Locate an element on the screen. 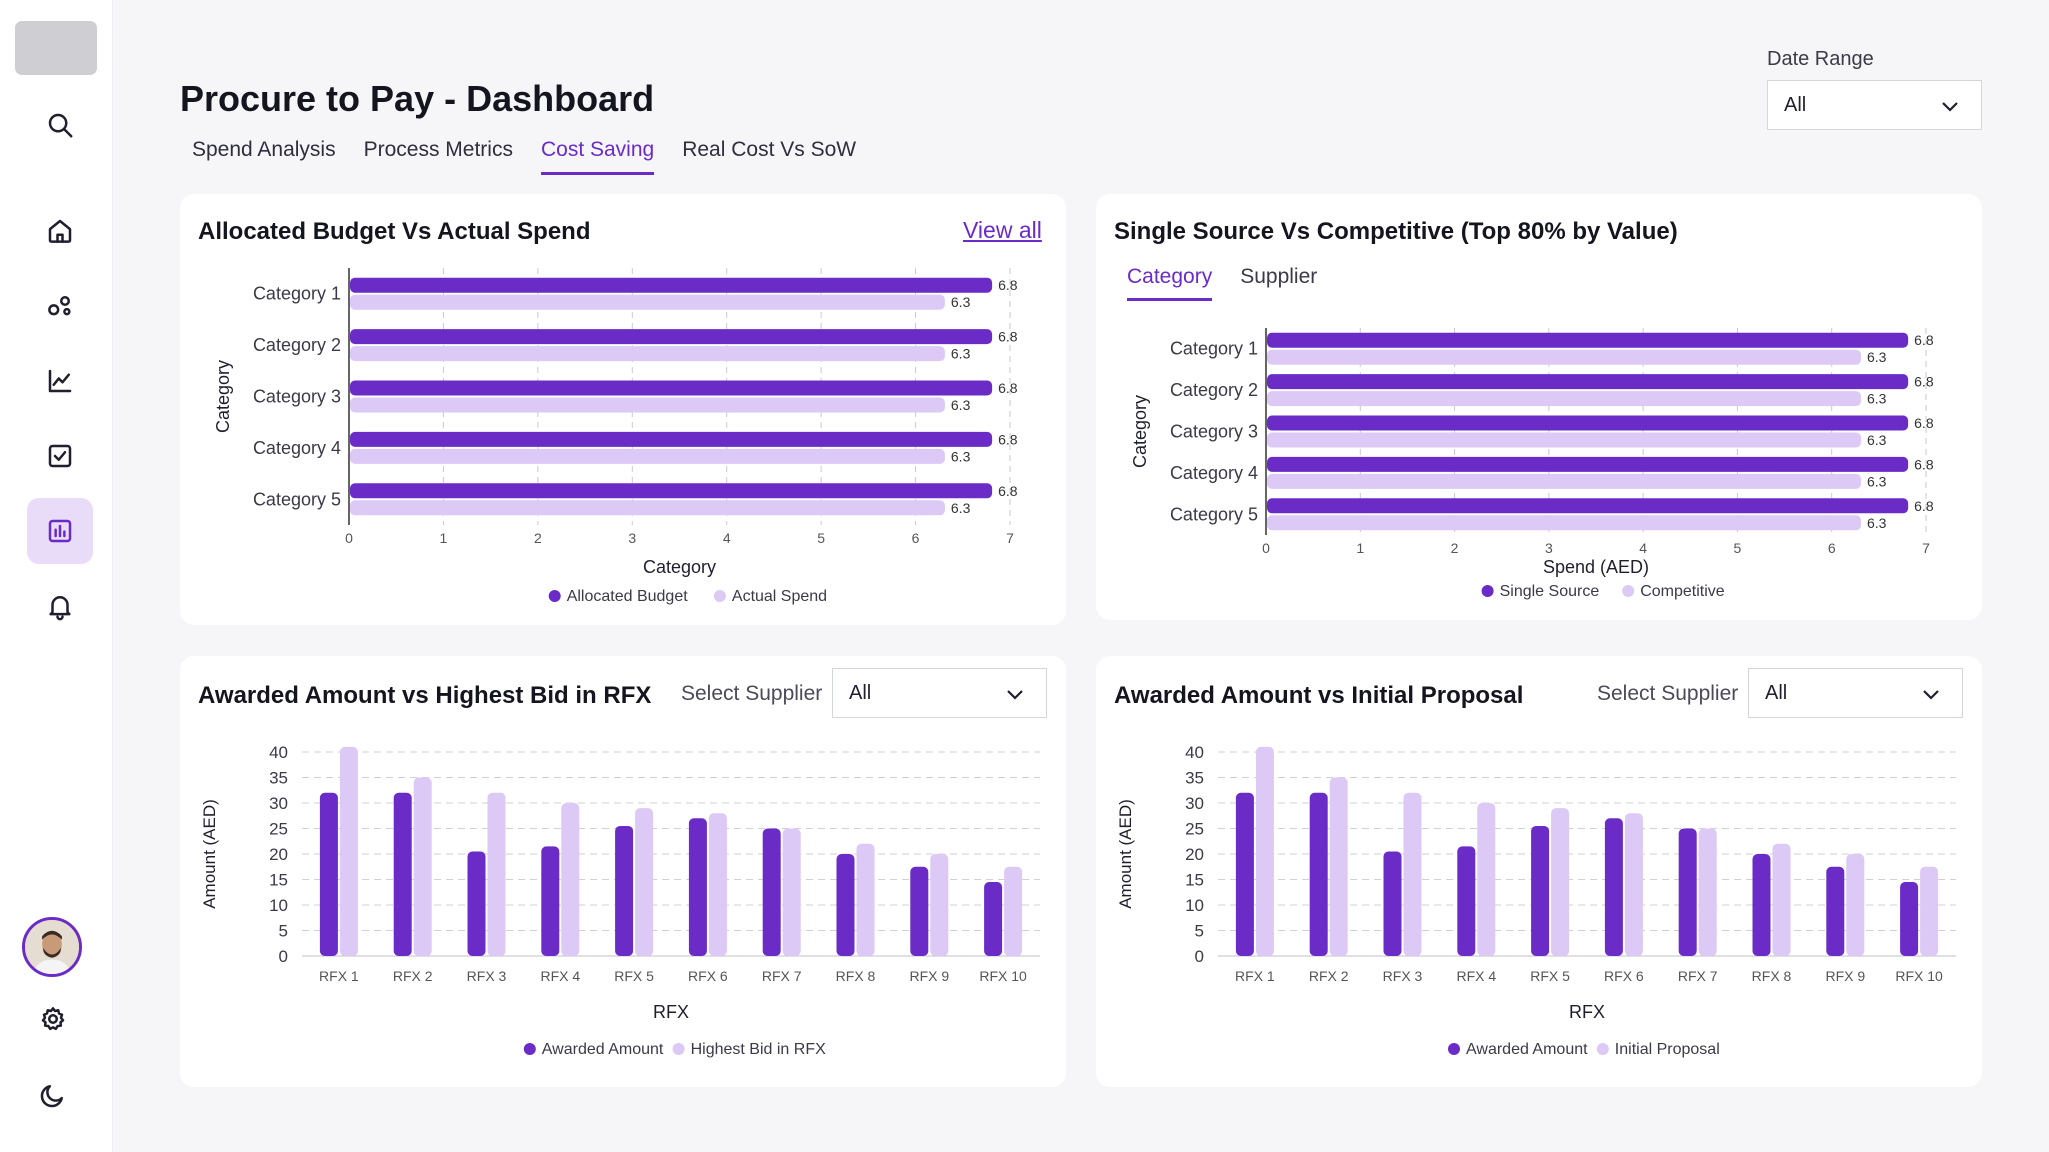  x-axis-title: RFX is located at coordinates (671, 1012).